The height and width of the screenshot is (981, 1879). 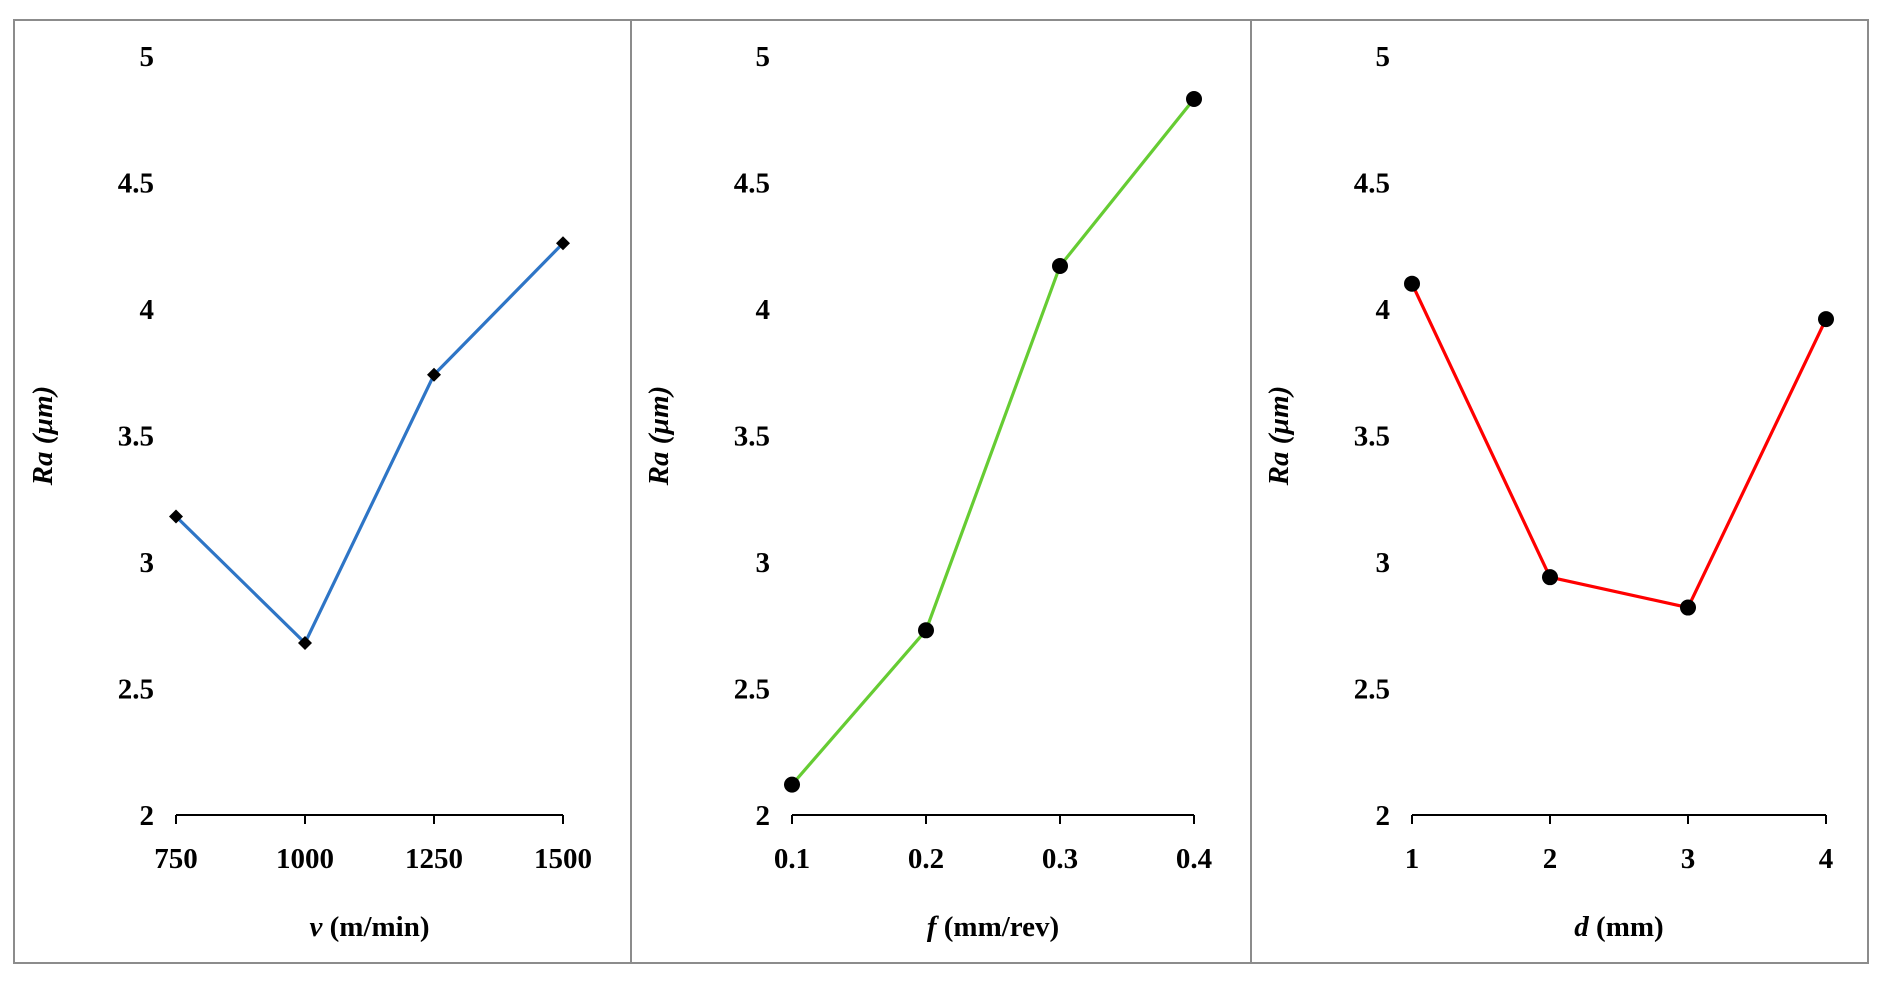 I want to click on x-axis-unit: (m/min), so click(x=375, y=927).